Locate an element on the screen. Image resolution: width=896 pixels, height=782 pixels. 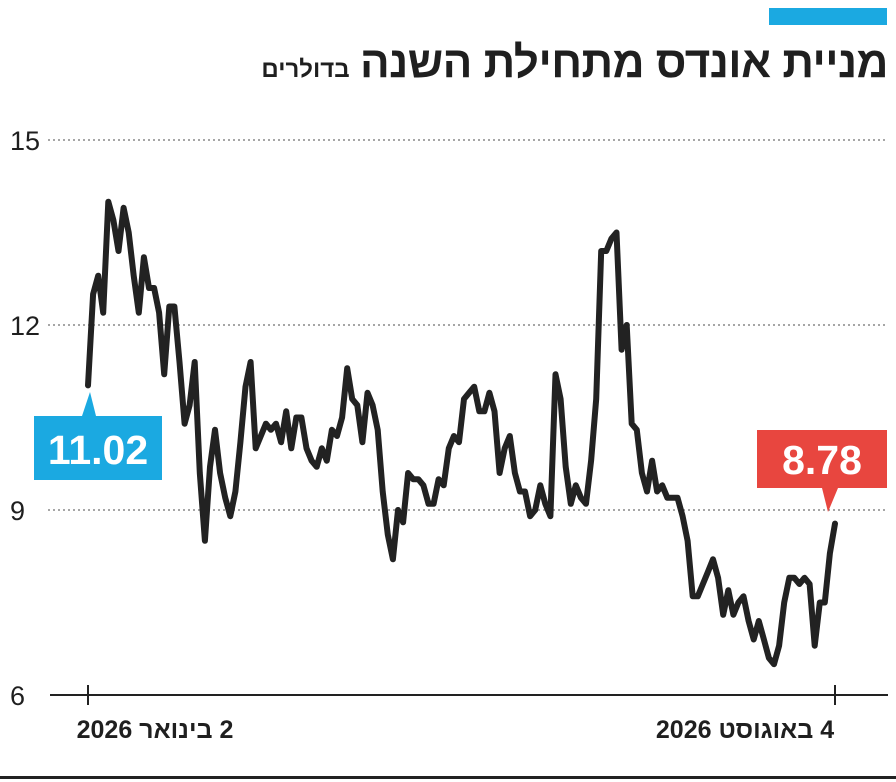
end-value-label: 8.78 is located at coordinates (822, 460).